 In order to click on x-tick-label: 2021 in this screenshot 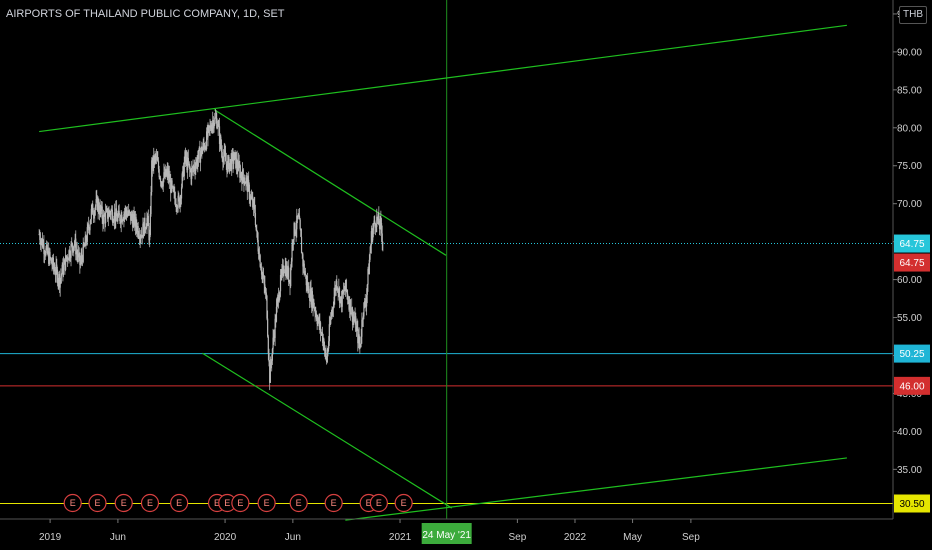, I will do `click(400, 537)`.